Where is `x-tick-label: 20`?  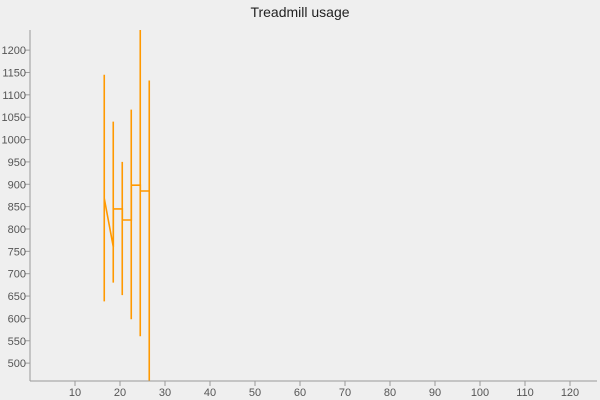
x-tick-label: 20 is located at coordinates (120, 393).